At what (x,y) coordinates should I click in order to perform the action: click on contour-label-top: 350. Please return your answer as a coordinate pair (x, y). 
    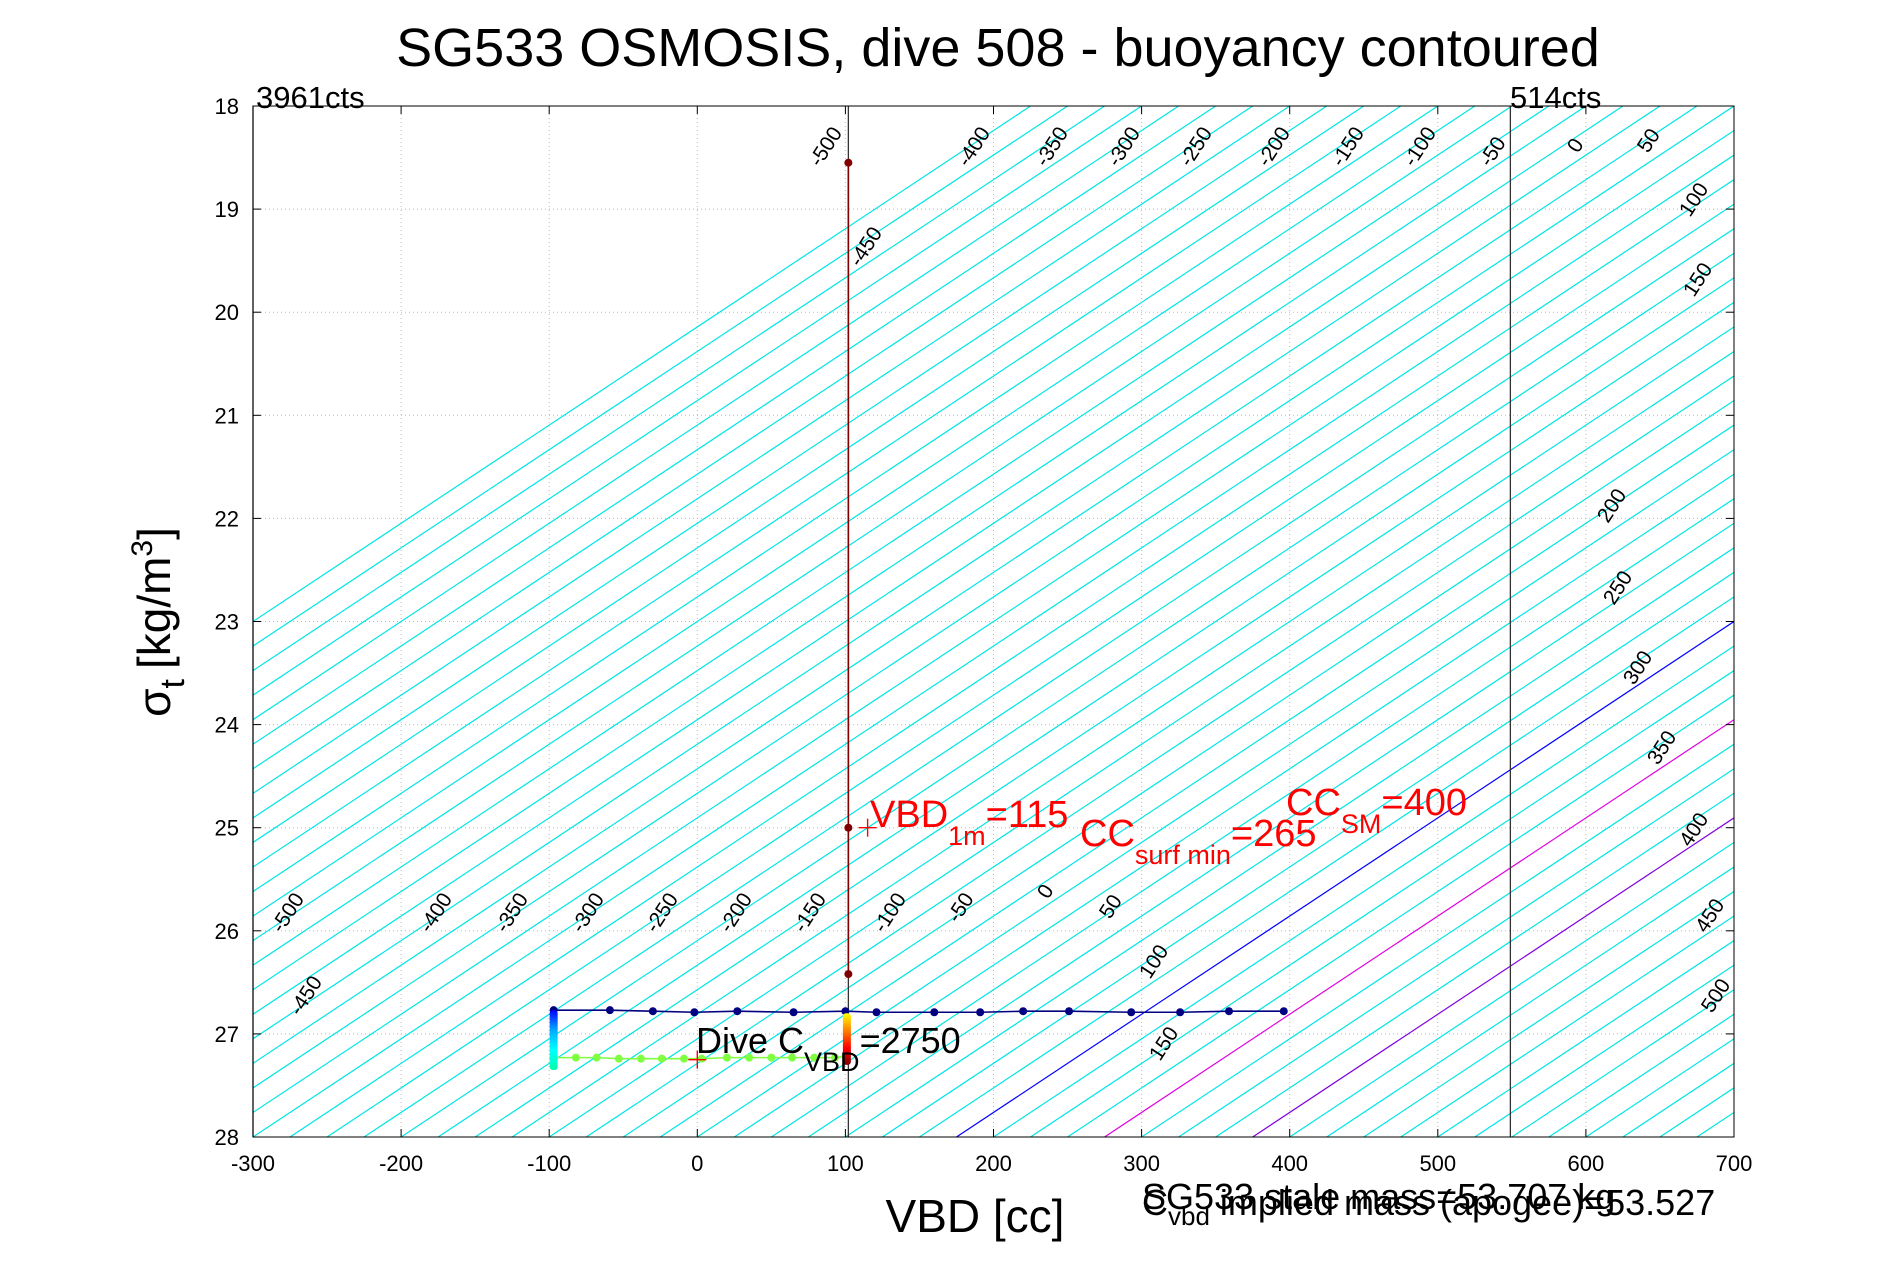
    Looking at the image, I should click on (1662, 748).